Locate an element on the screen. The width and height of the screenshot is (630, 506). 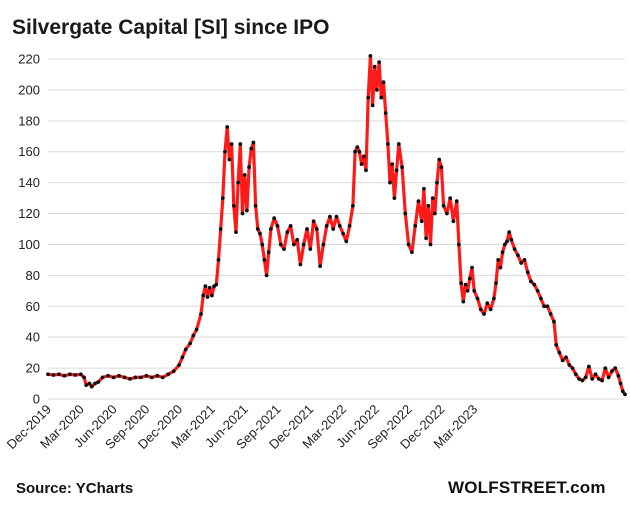
y-tick-label: 200 is located at coordinates (29, 89).